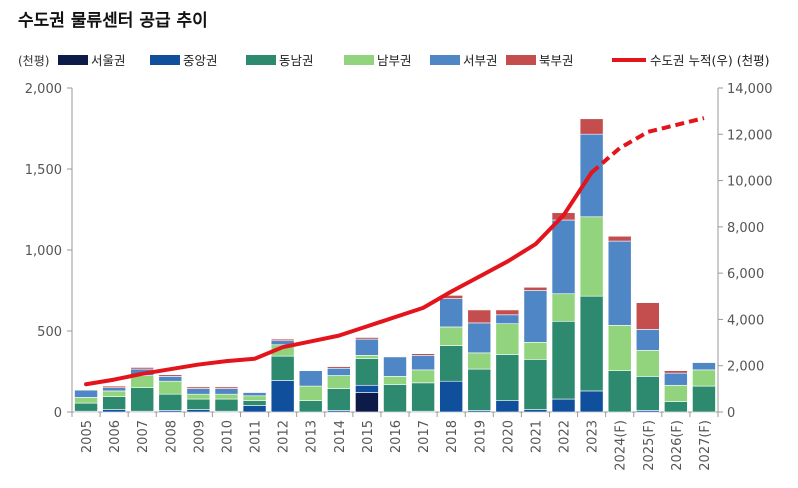 This screenshot has width=798, height=488. What do you see at coordinates (535, 411) in the screenshot?
I see `bar-2021-s1` at bounding box center [535, 411].